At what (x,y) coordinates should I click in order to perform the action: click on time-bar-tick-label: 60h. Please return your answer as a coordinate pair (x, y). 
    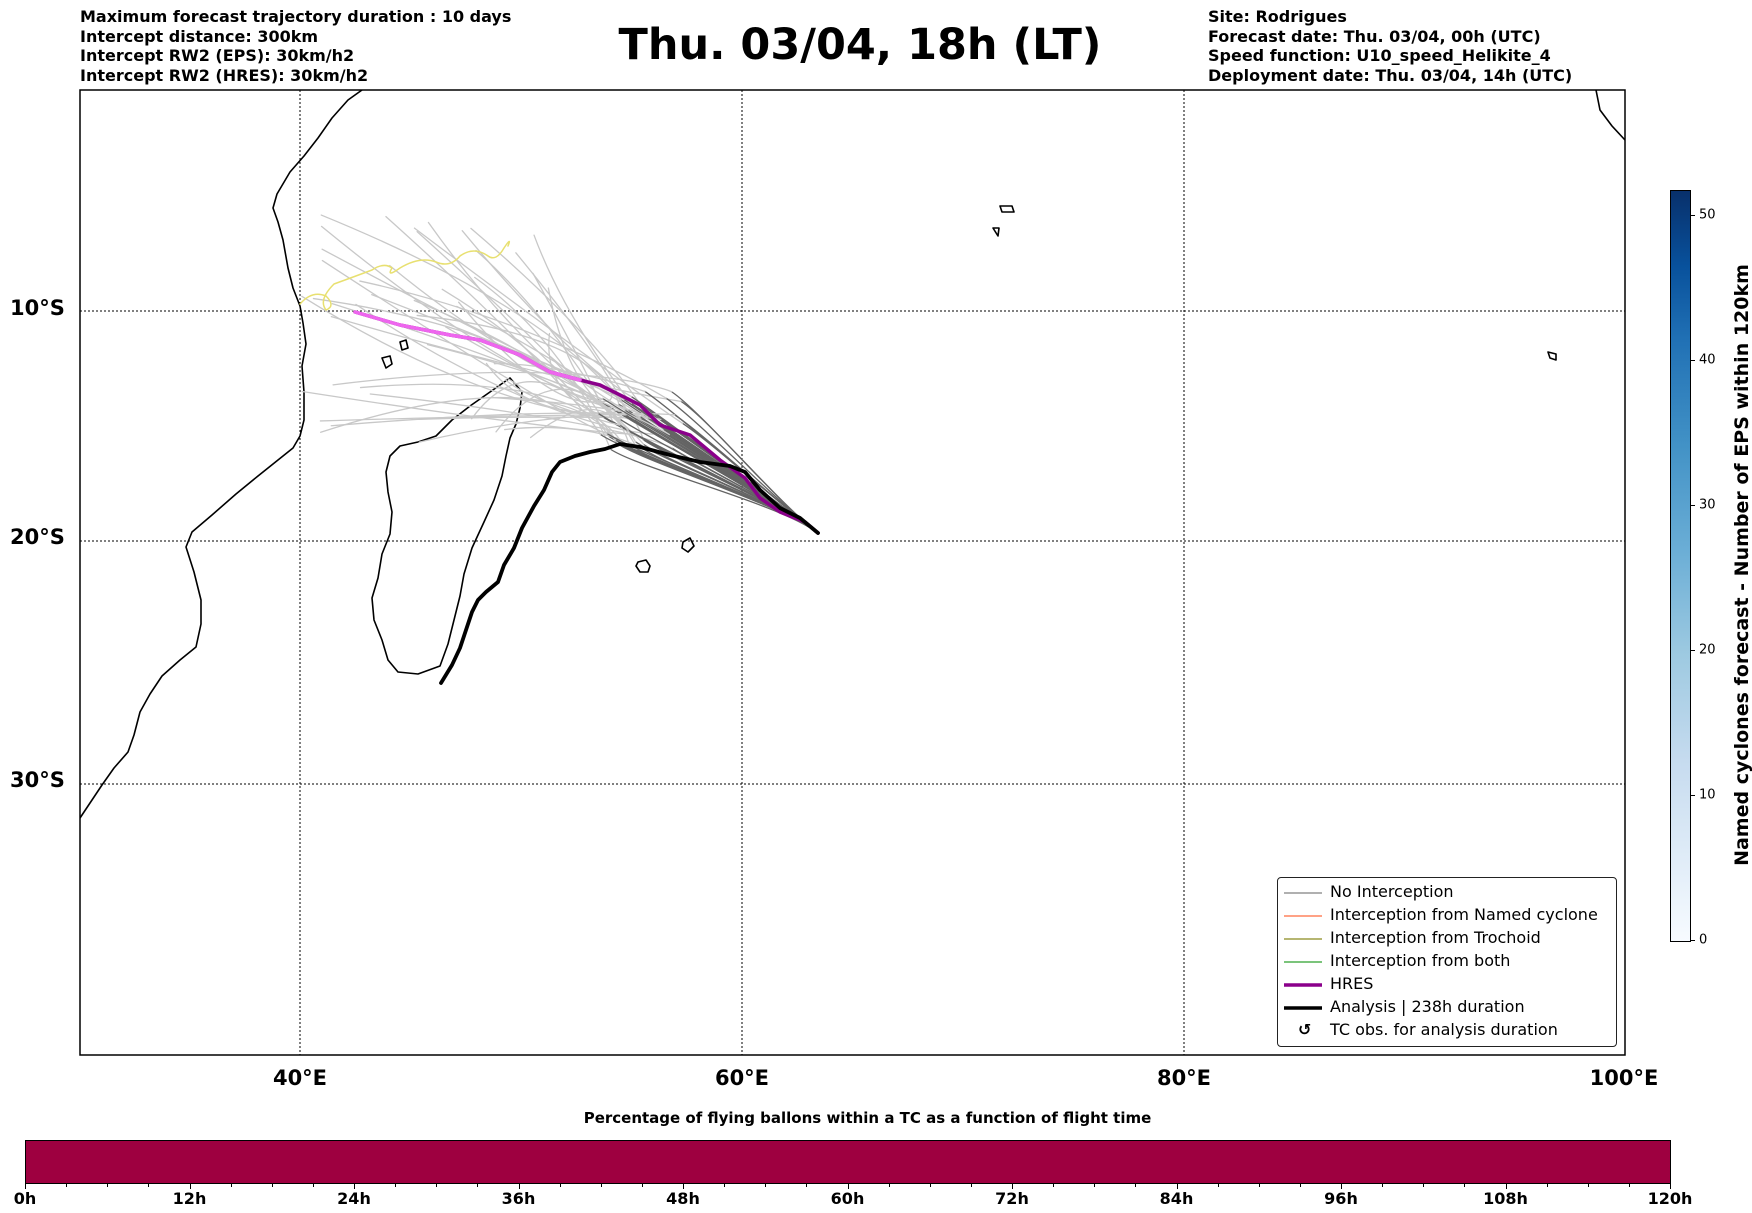
    Looking at the image, I should click on (847, 1198).